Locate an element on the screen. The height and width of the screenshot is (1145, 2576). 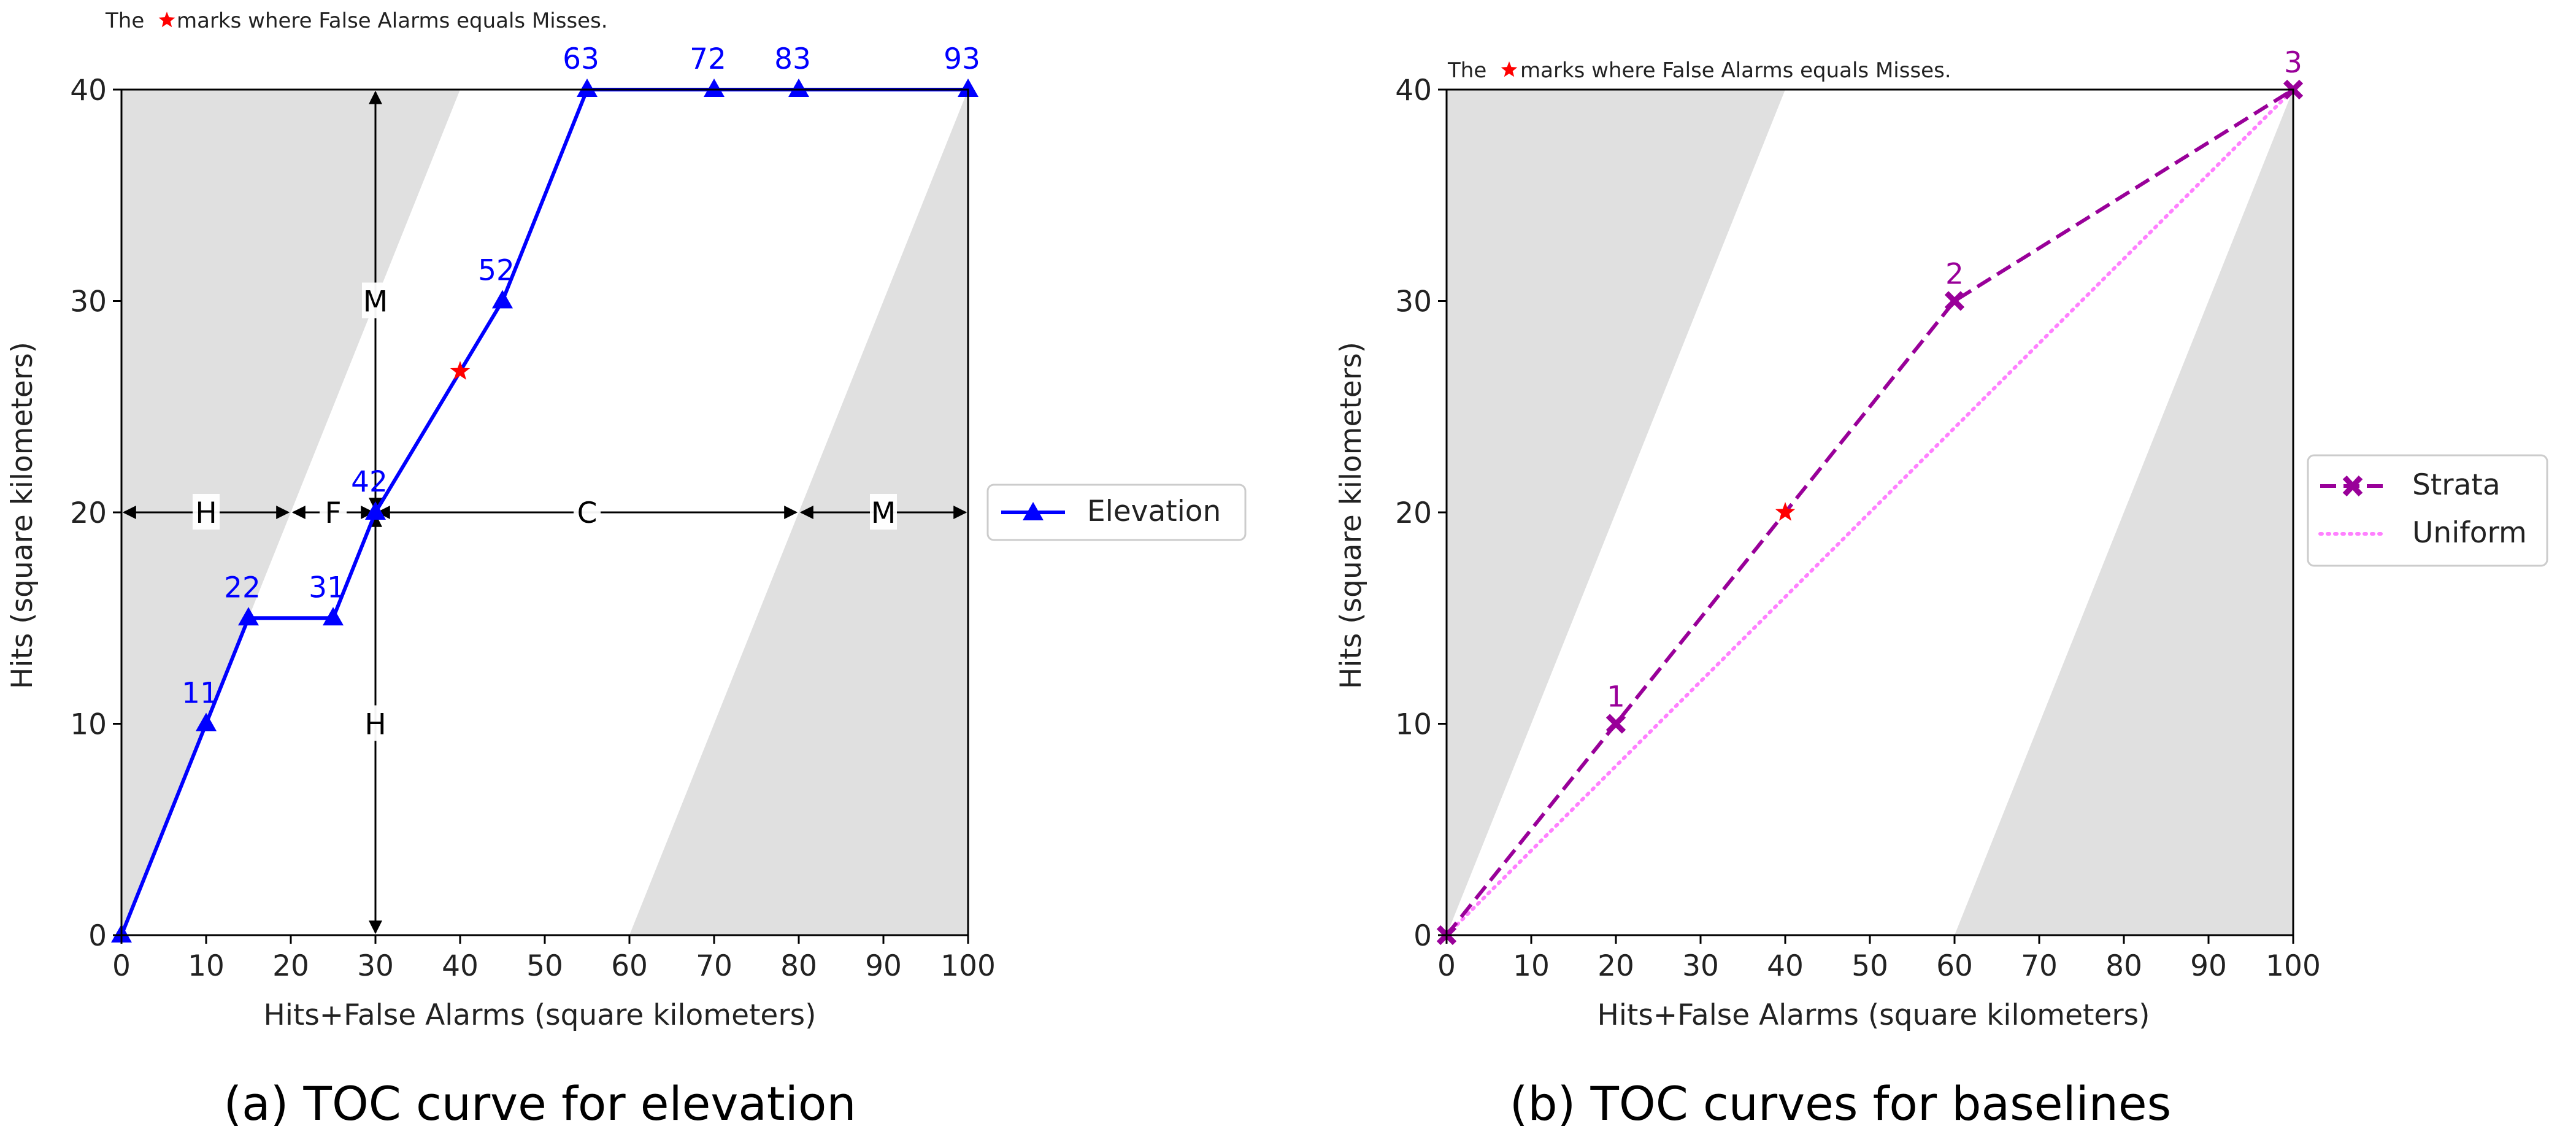
point-label: 42 is located at coordinates (370, 482).